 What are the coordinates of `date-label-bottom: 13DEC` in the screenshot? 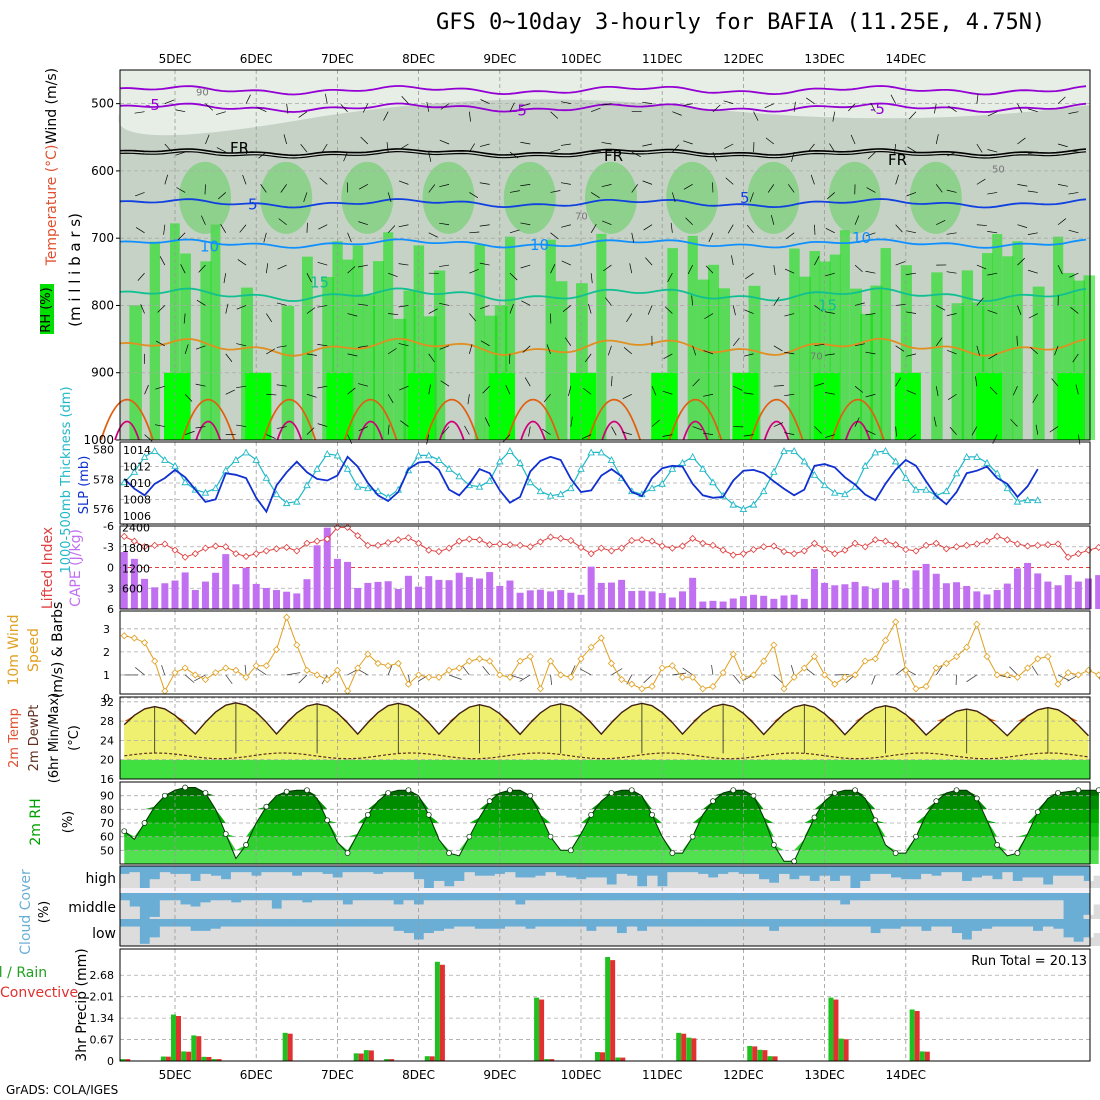 It's located at (824, 1075).